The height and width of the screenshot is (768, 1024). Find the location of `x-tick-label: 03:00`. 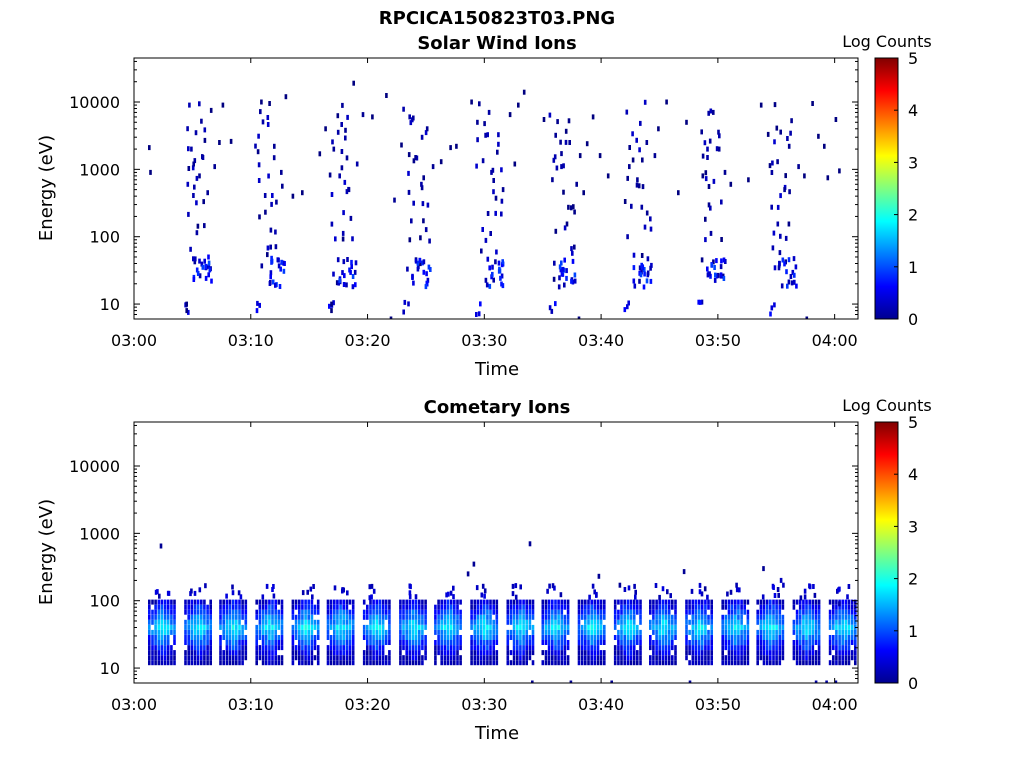

x-tick-label: 03:00 is located at coordinates (134, 340).